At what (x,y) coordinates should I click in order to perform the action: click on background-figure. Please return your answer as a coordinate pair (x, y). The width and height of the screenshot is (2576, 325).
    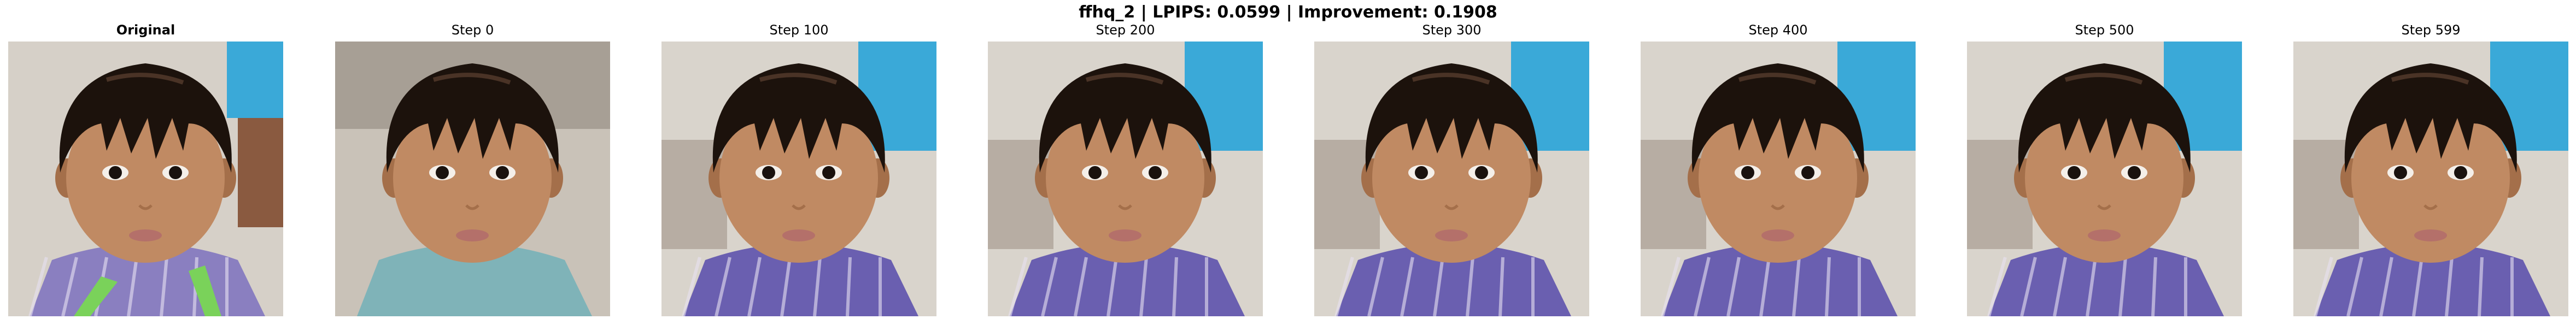
    Looking at the image, I should click on (261, 172).